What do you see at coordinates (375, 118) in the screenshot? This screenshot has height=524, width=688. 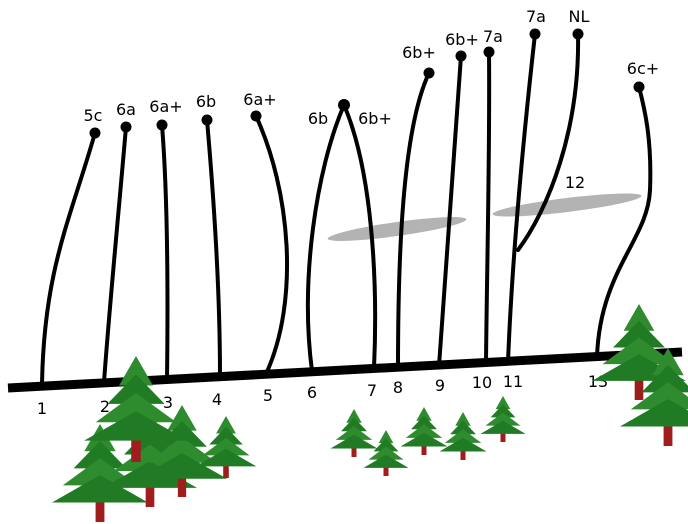 I see `grade-label-7: 6b+` at bounding box center [375, 118].